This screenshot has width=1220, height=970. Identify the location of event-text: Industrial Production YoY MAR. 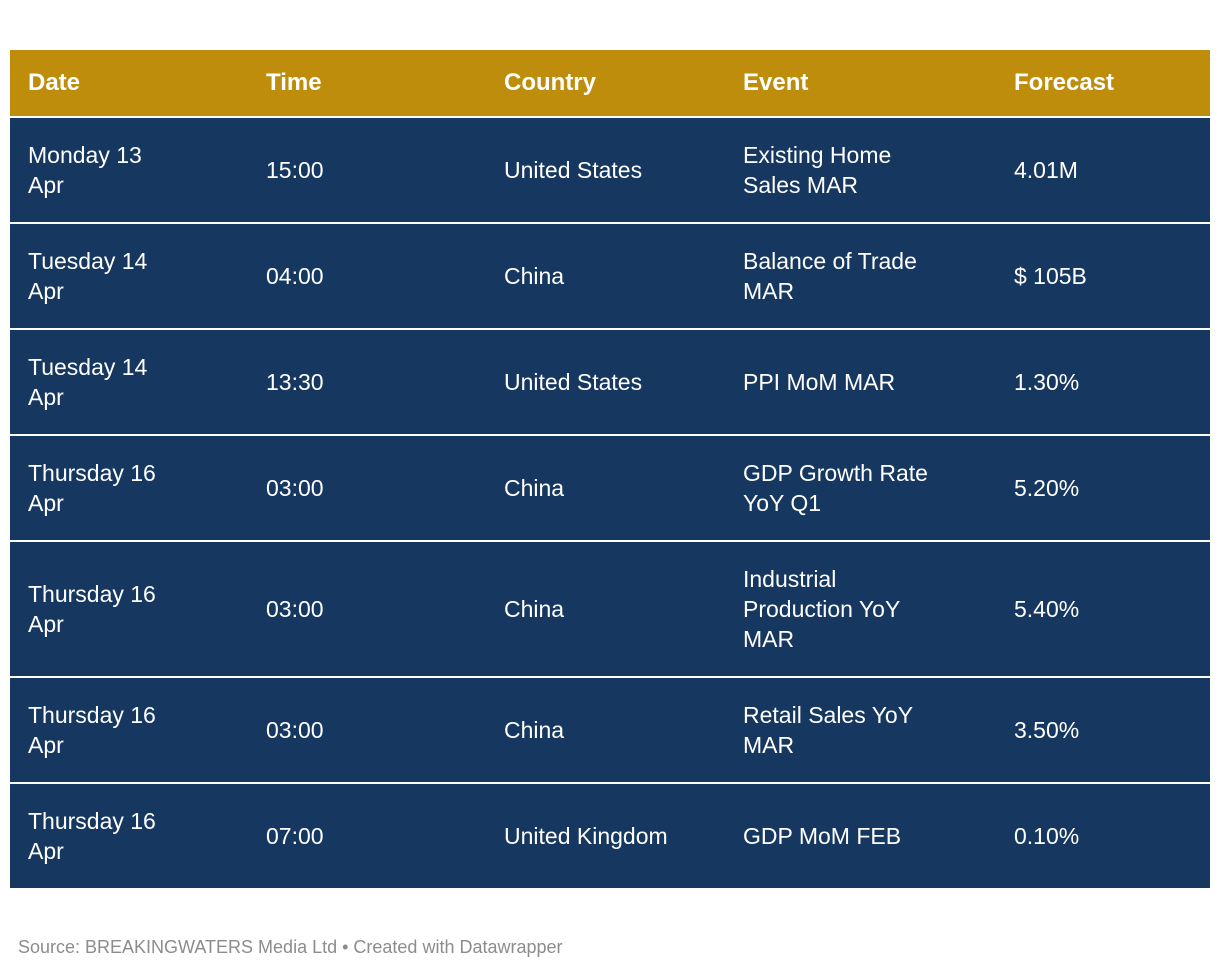
(821, 609).